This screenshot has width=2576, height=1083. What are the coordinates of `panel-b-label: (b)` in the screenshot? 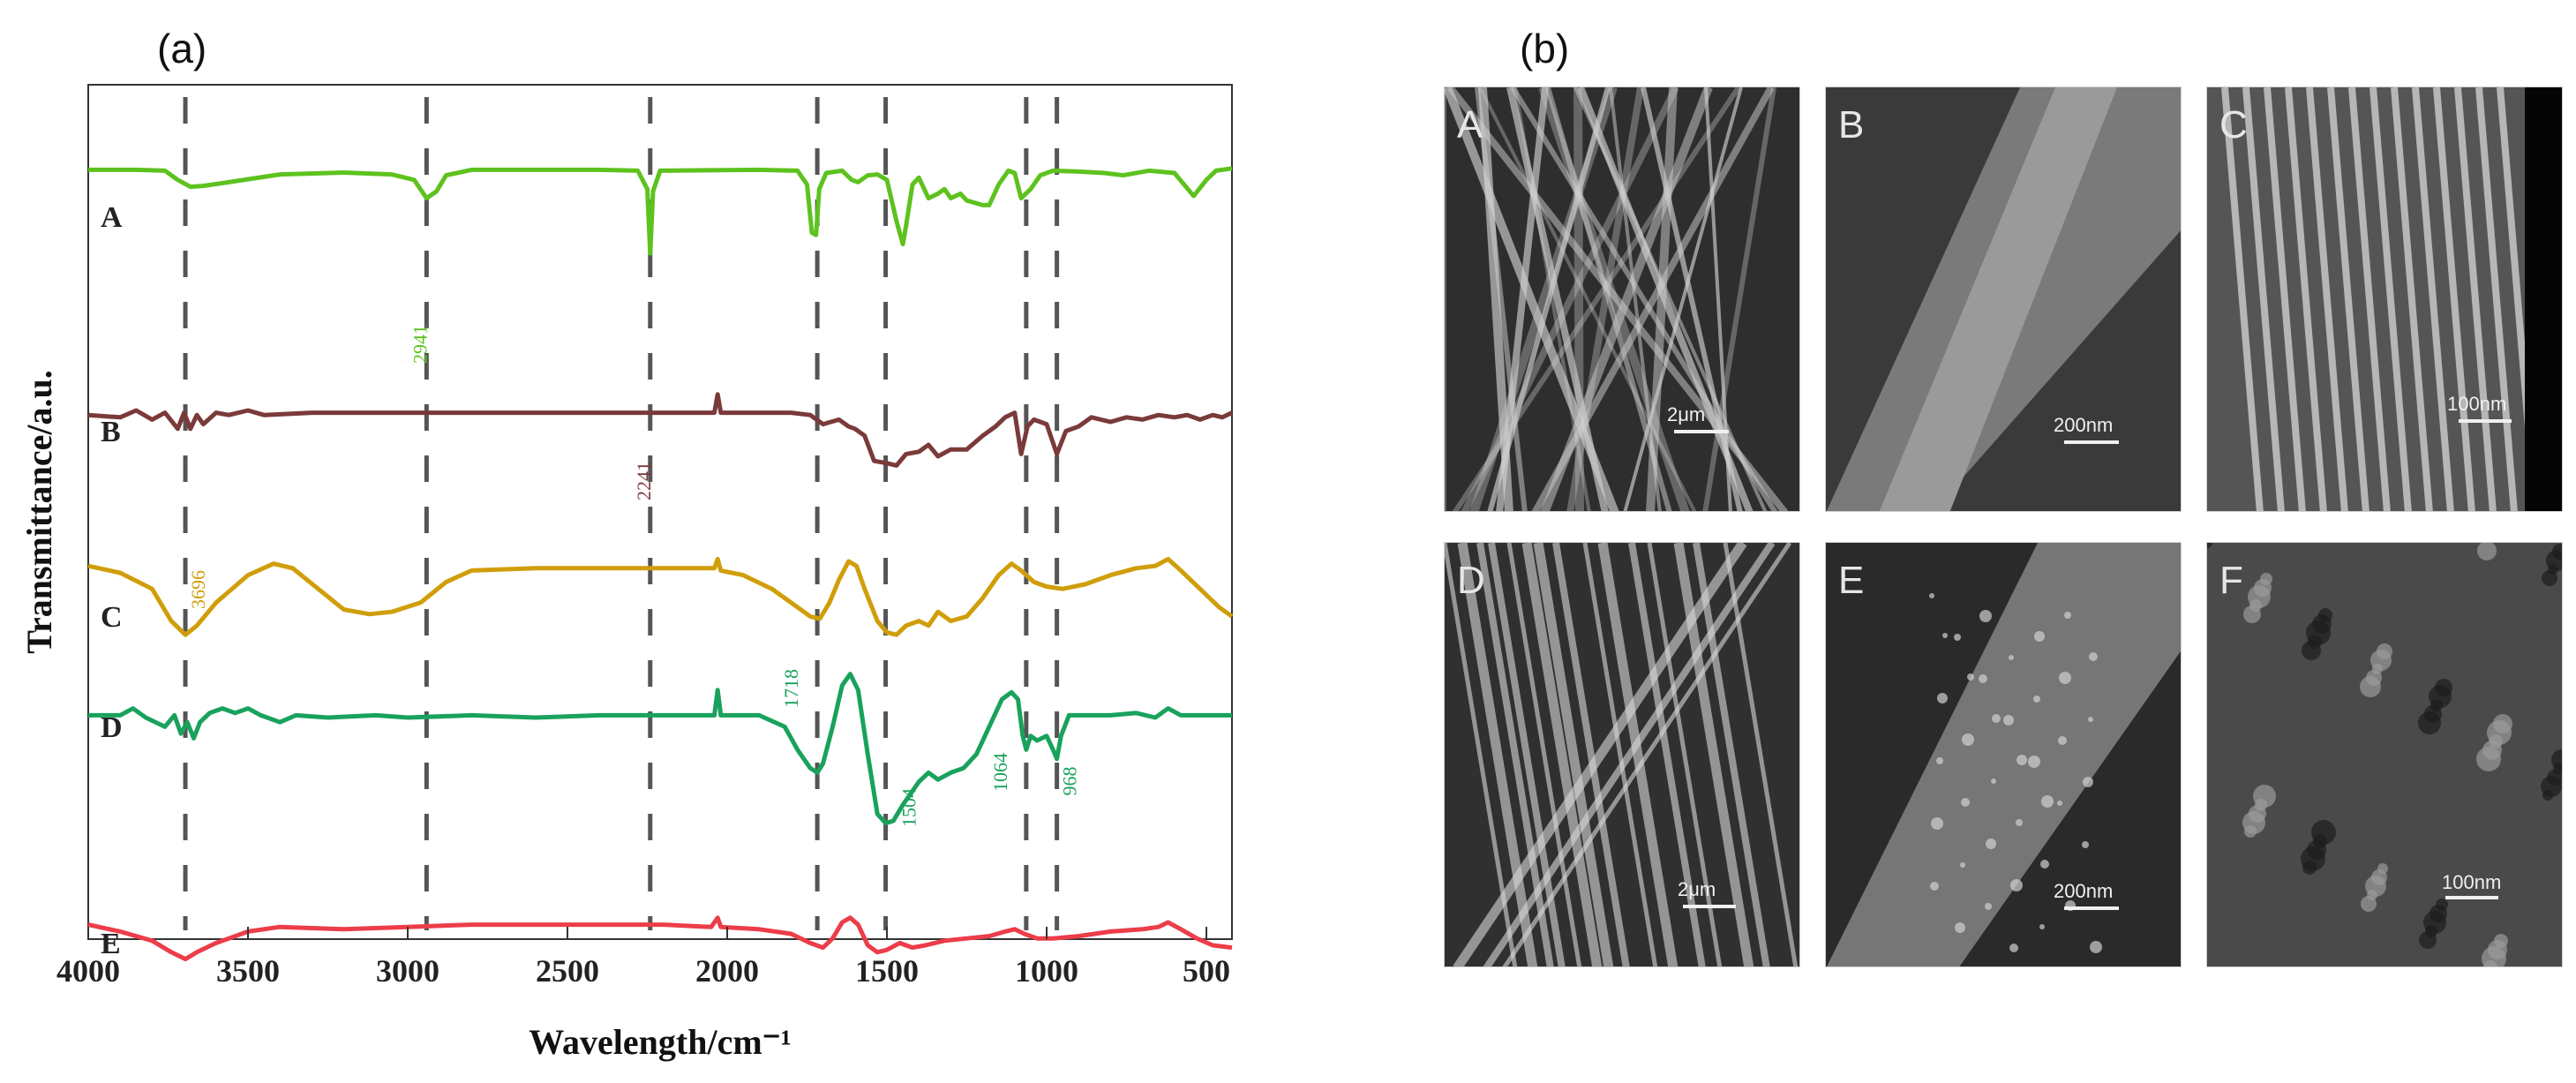 It's located at (1545, 49).